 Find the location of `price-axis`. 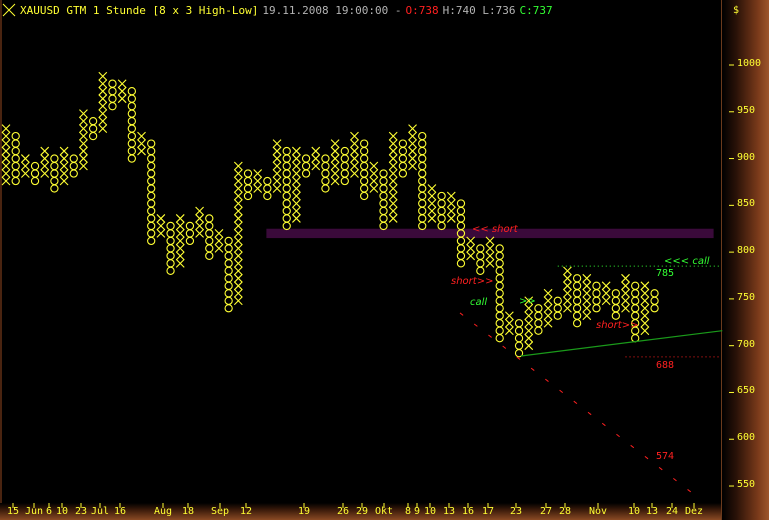

price-axis is located at coordinates (745, 260).